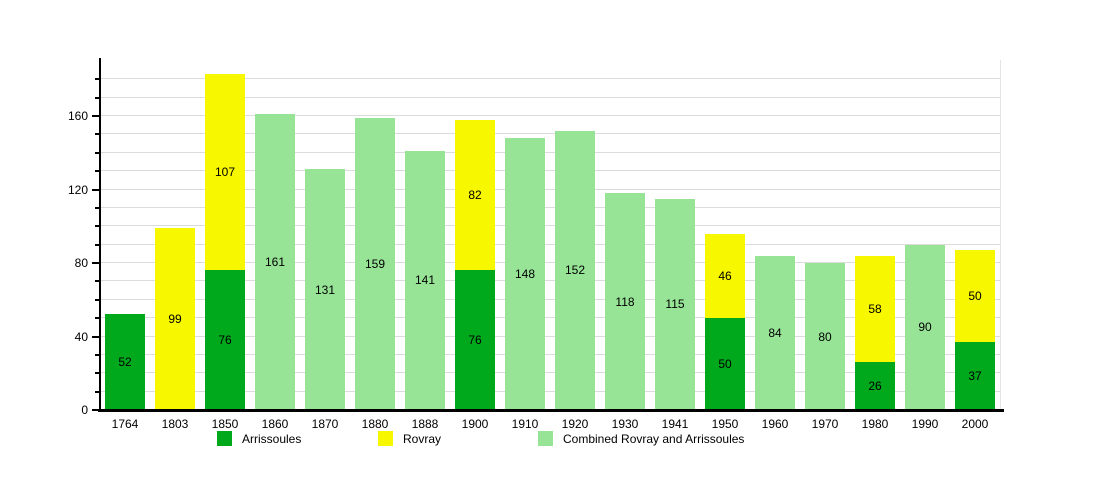 The width and height of the screenshot is (1100, 500). I want to click on bar-1941: 115, so click(675, 304).